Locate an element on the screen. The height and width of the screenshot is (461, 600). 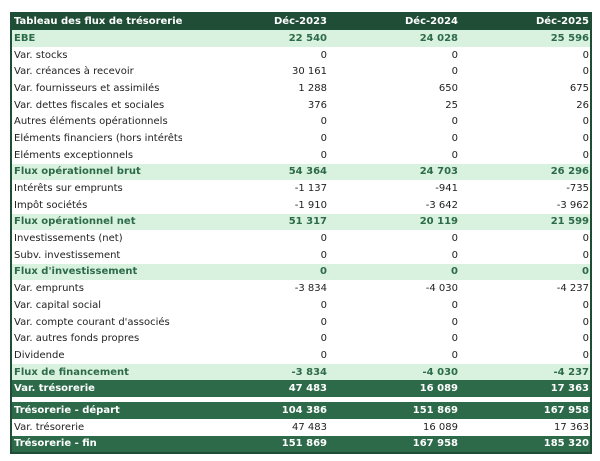
table-row: Impôt sociétés -1 910 -3 642 -3 962 is located at coordinates (301, 205).